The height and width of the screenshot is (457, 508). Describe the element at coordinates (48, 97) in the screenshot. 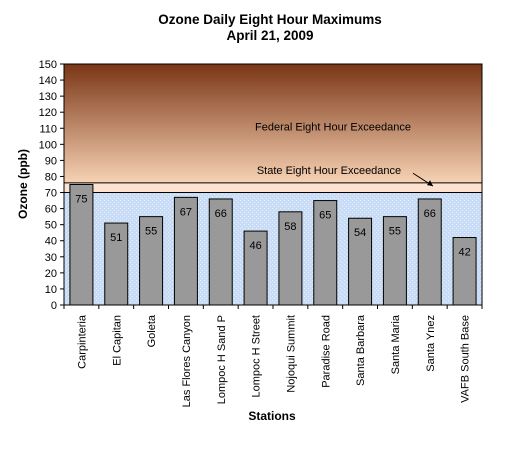

I see `y-tick-label: 130` at that location.